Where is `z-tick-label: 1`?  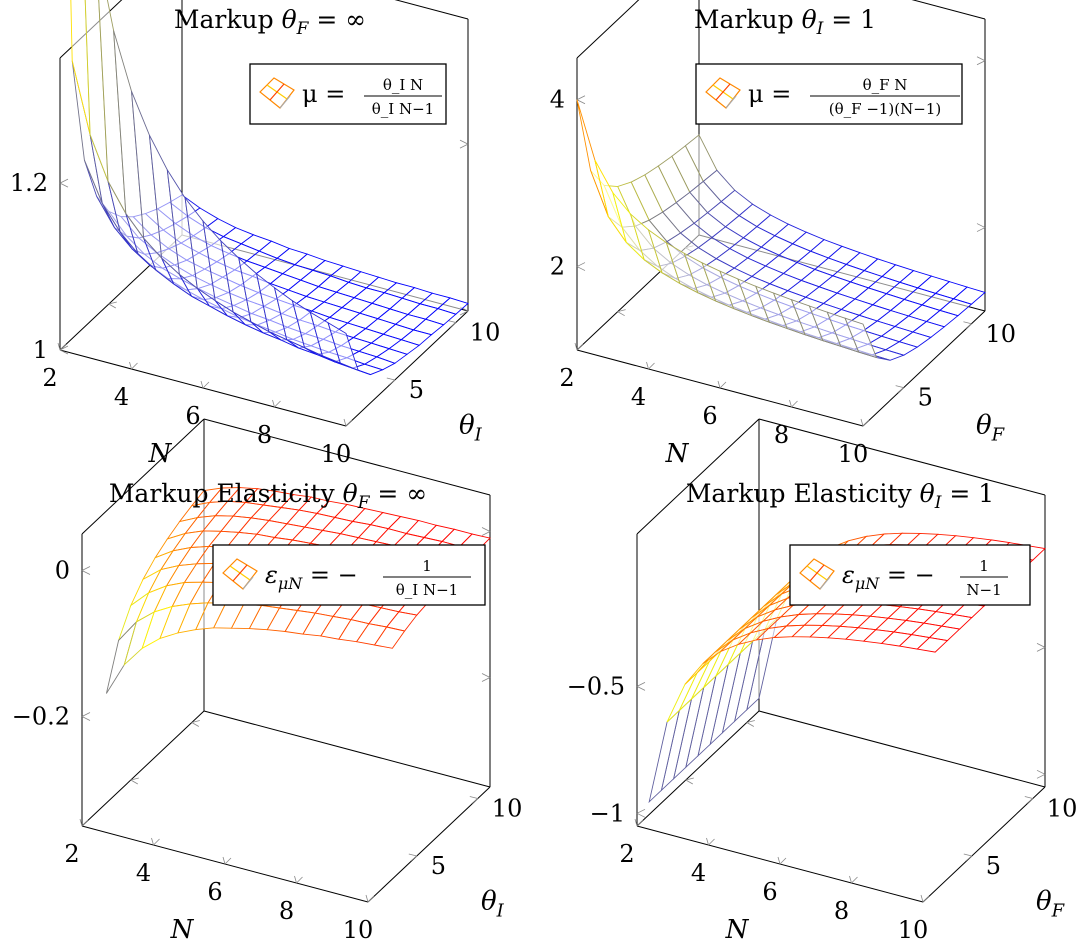 z-tick-label: 1 is located at coordinates (40, 350).